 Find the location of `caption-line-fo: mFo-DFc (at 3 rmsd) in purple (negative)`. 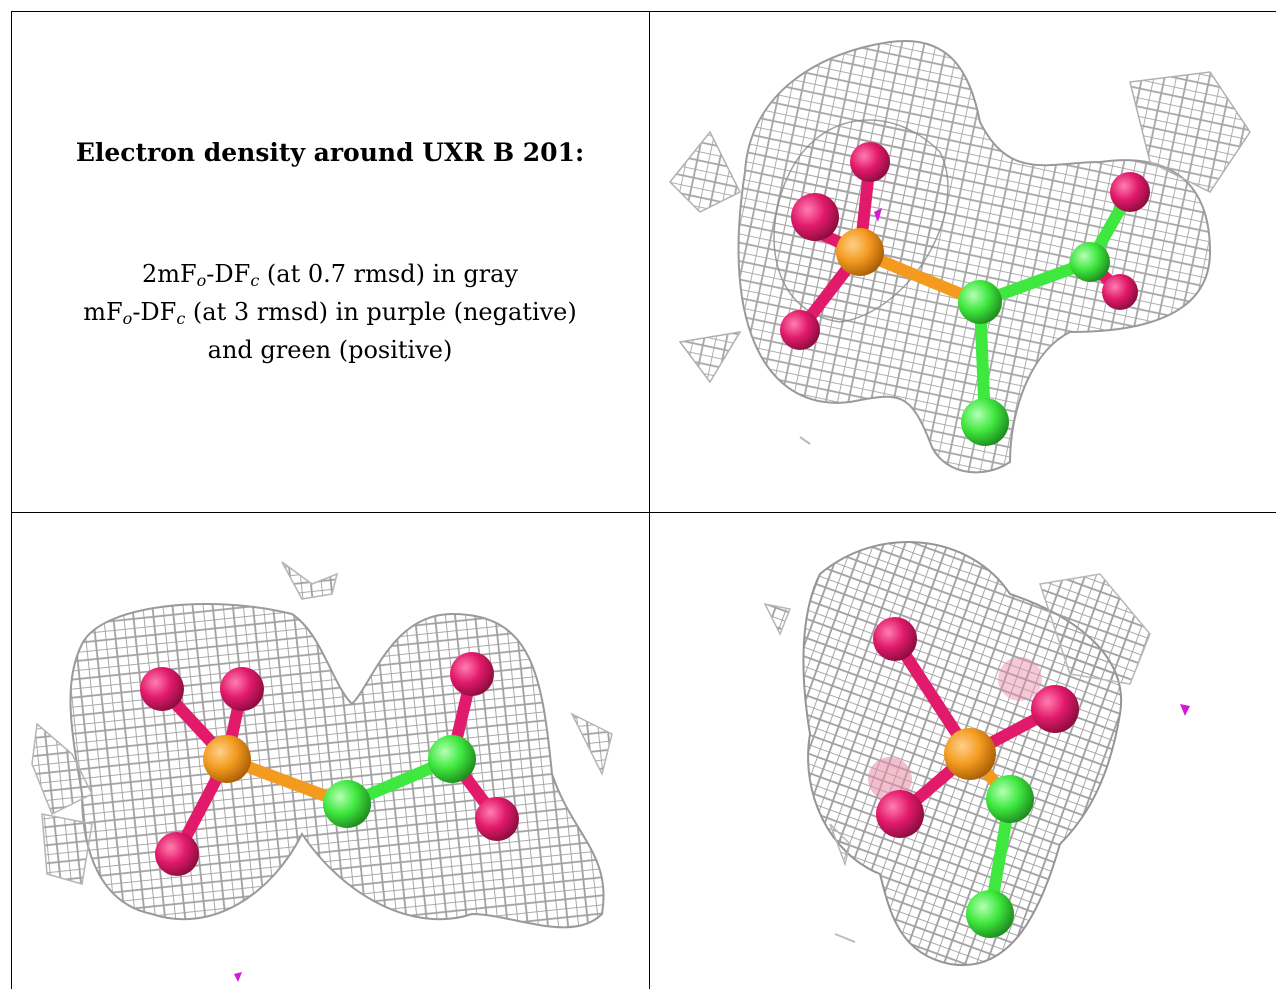

caption-line-fo: mFo-DFc (at 3 rmsd) in purple (negative) is located at coordinates (330, 313).